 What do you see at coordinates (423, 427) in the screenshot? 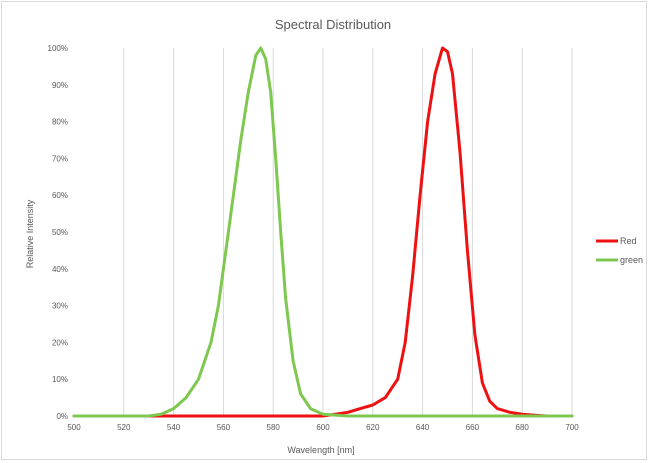
I see `x-tick-label: 640` at bounding box center [423, 427].